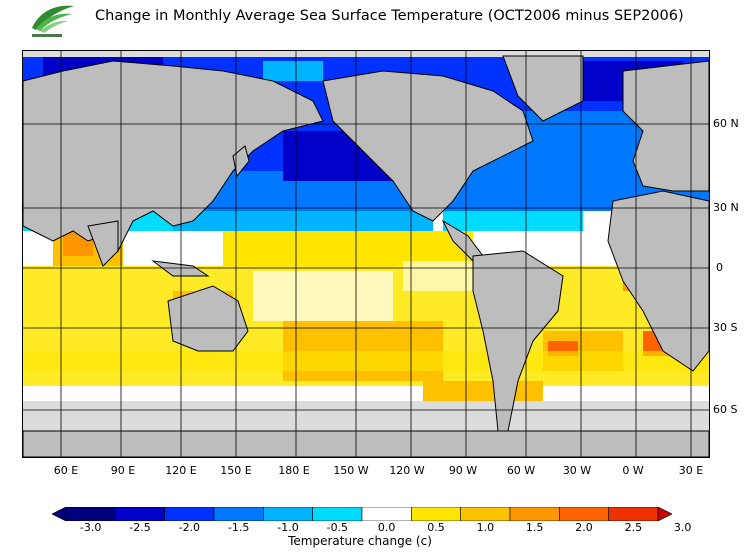  Describe the element at coordinates (173, 156) in the screenshot. I see `asia-landmass` at that location.